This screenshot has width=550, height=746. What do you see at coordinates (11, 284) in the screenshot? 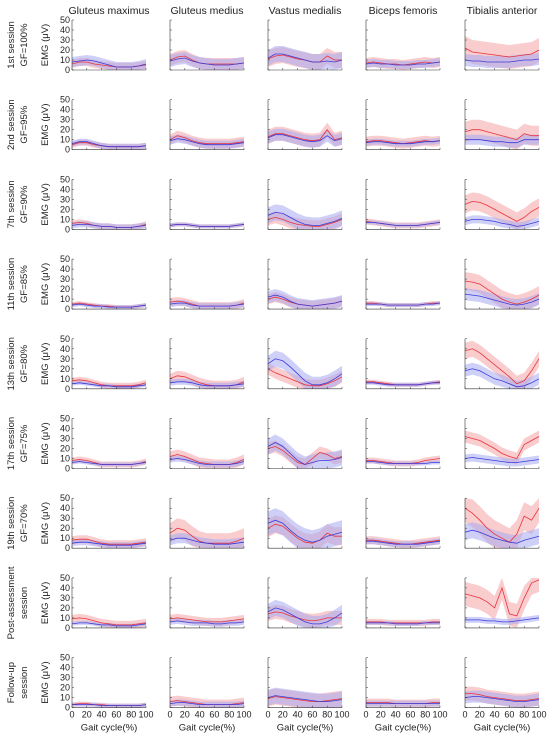
I see `row-label: 11th session` at bounding box center [11, 284].